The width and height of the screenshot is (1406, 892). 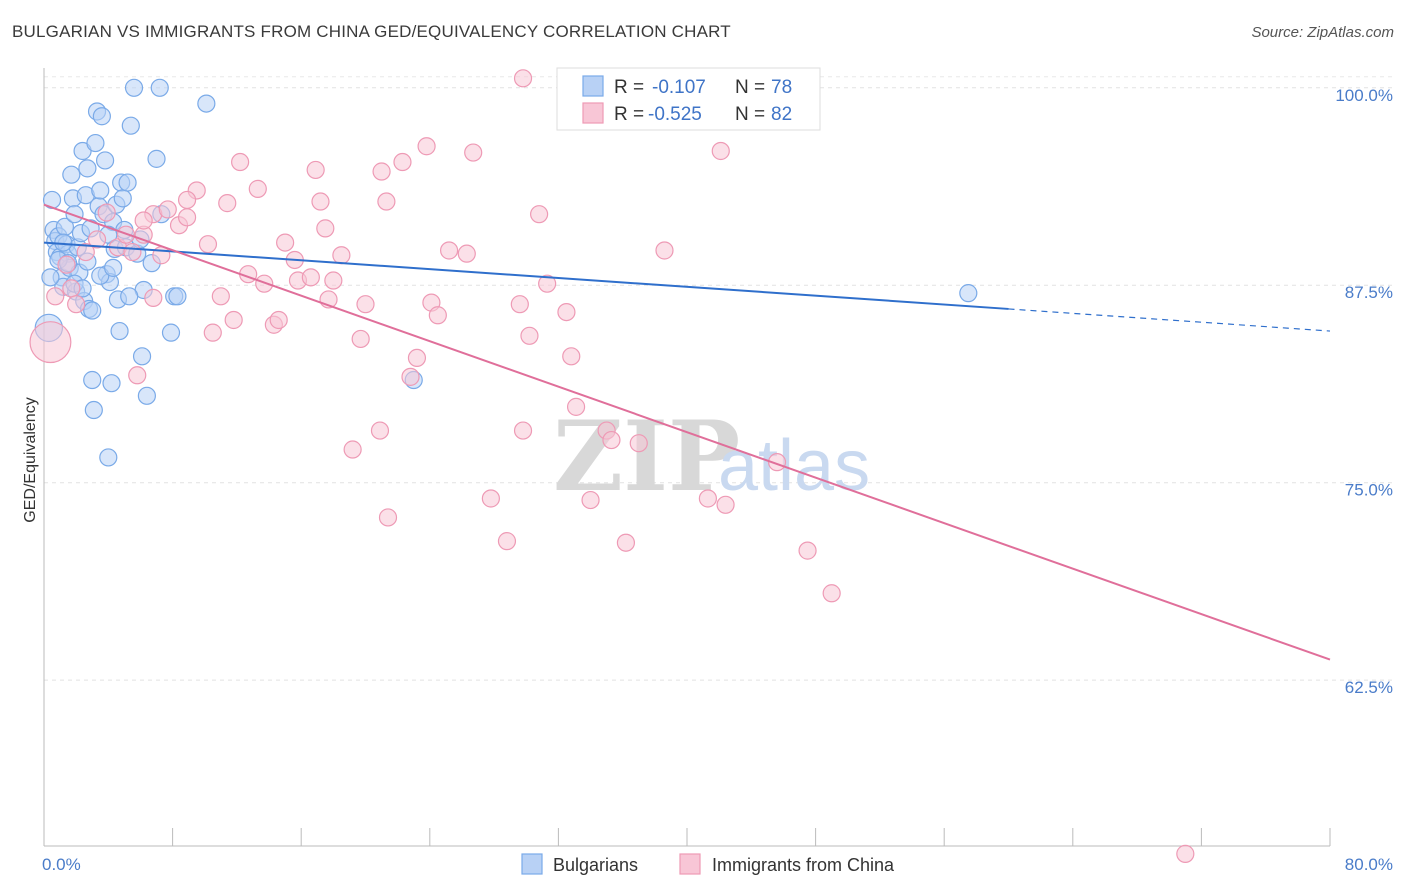 I want to click on legend-swatch-bulgarians, so click(x=532, y=864).